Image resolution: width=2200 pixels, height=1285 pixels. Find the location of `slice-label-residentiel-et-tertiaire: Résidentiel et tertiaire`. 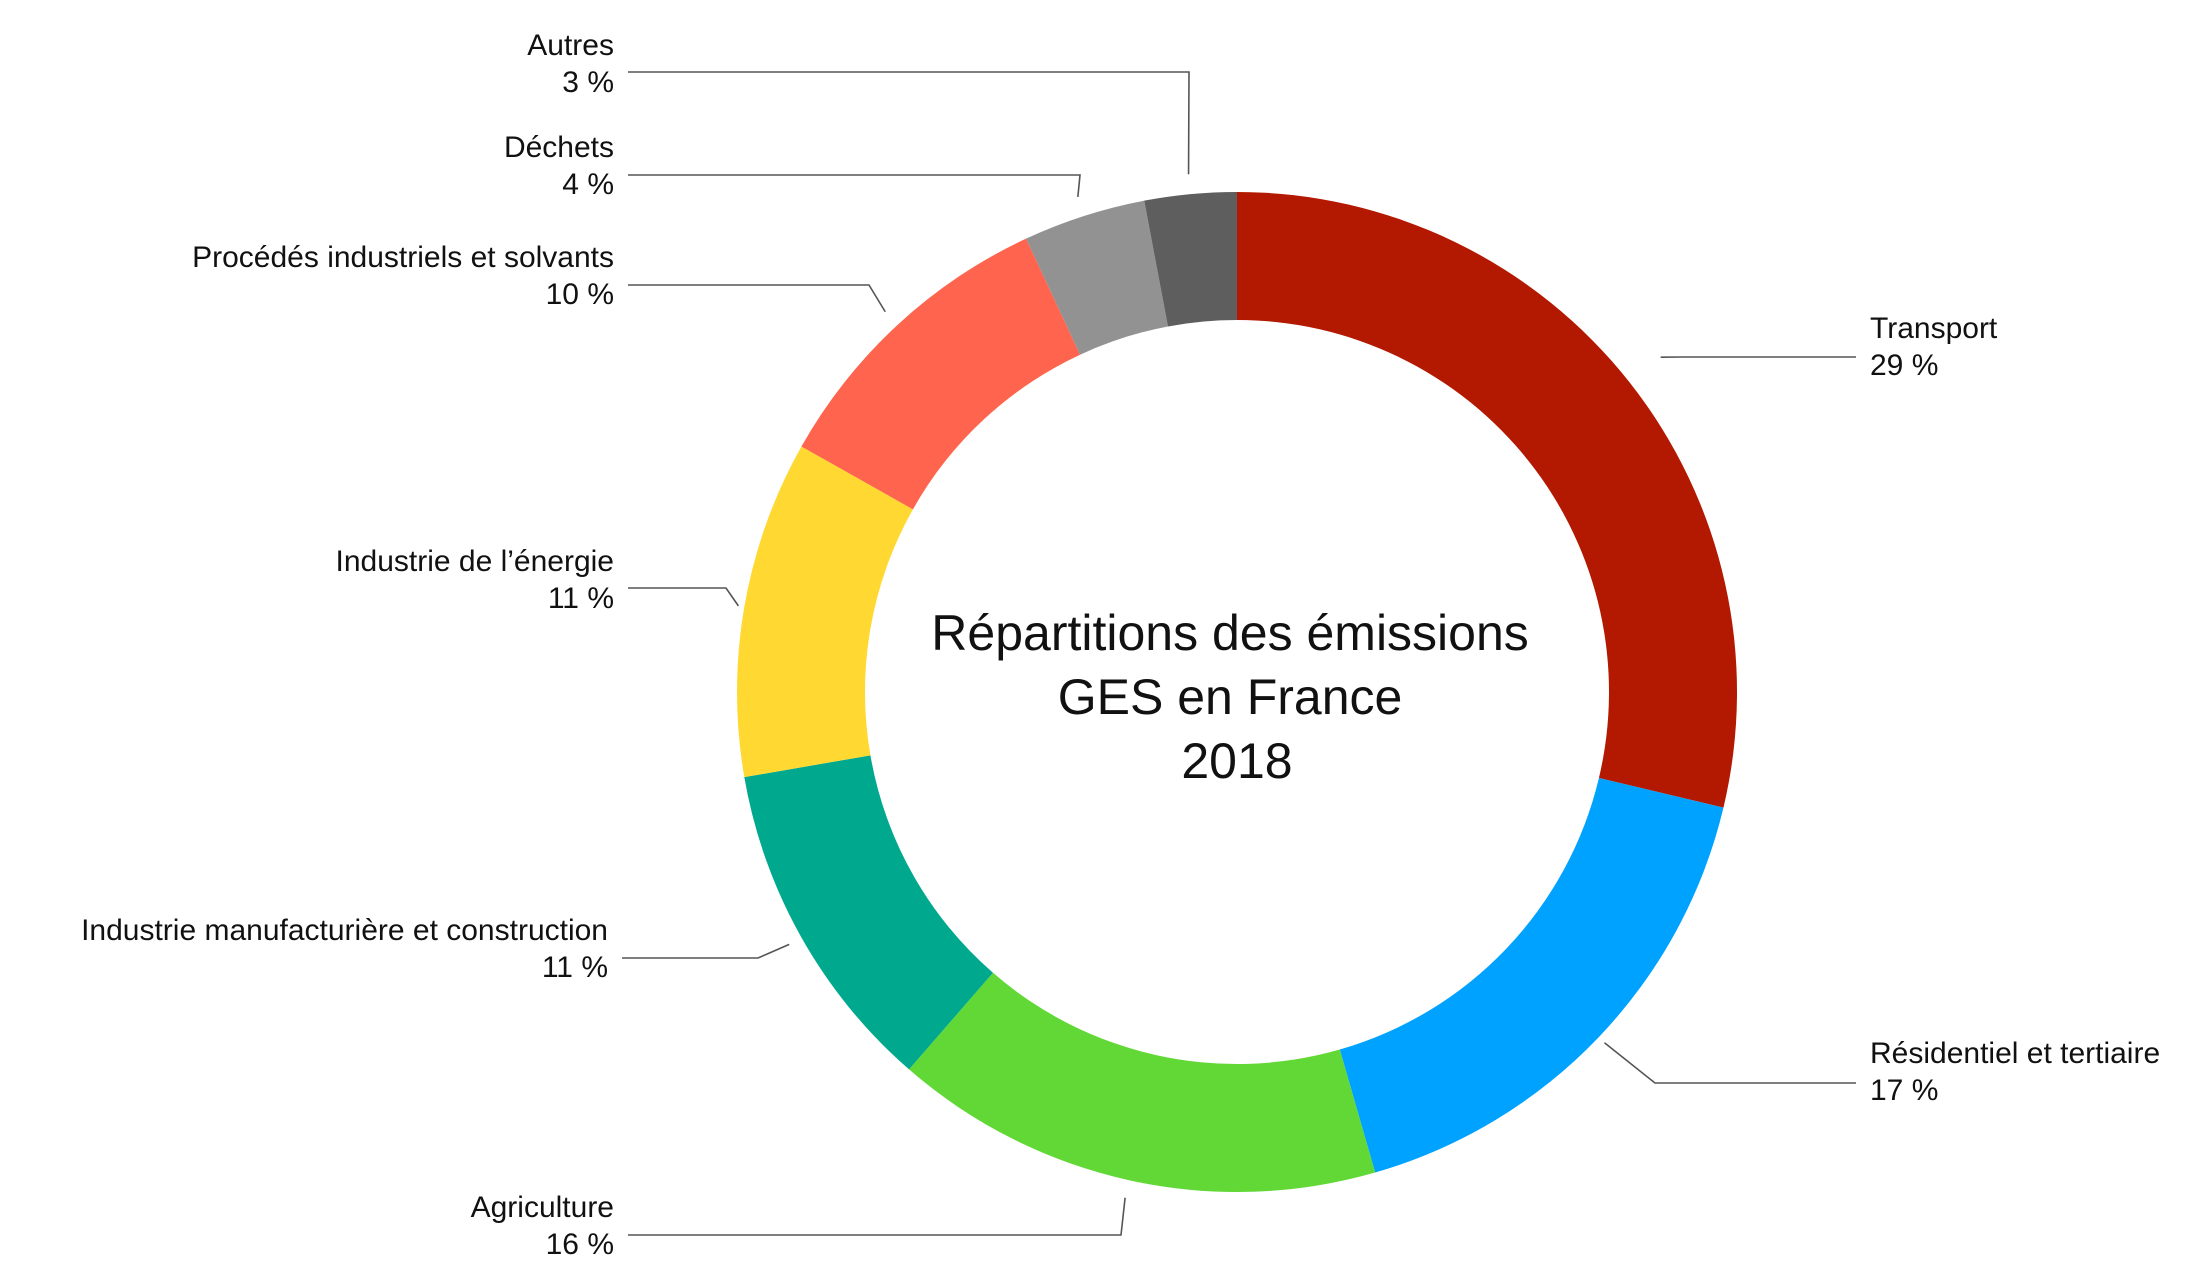

slice-label-residentiel-et-tertiaire: Résidentiel et tertiaire is located at coordinates (2015, 1053).